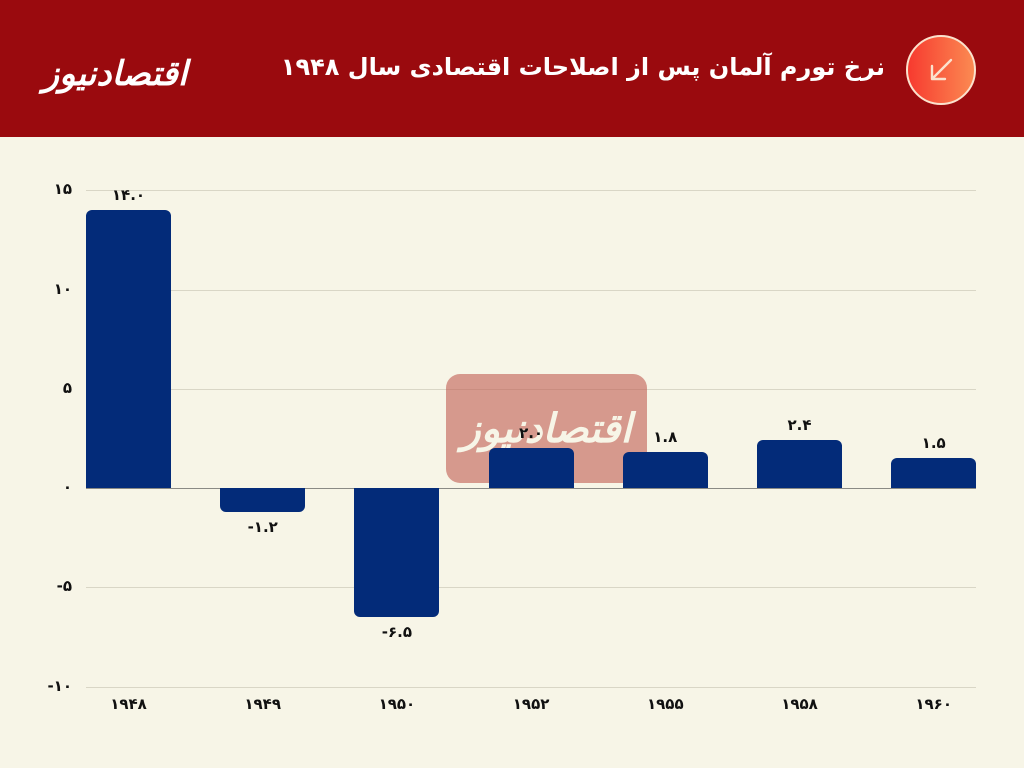  Describe the element at coordinates (64, 586) in the screenshot. I see `y-axis-tick-label: -۵` at that location.